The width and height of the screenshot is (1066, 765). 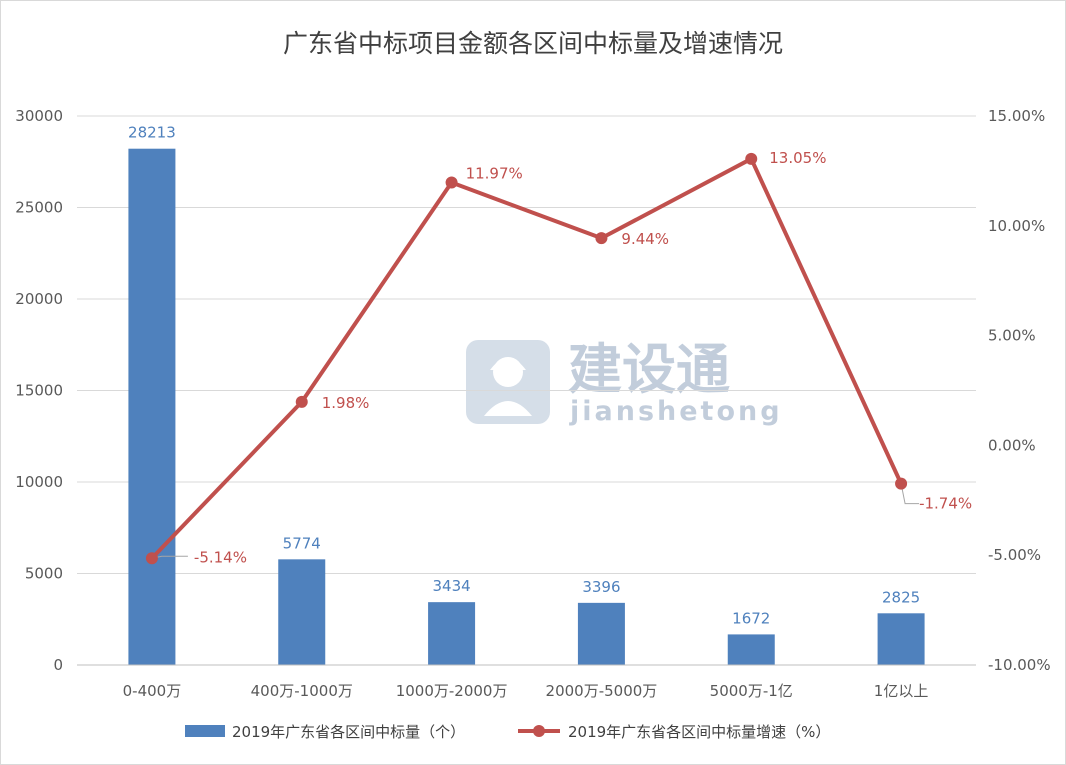 What do you see at coordinates (39, 482) in the screenshot?
I see `left-tick-label: 10000` at bounding box center [39, 482].